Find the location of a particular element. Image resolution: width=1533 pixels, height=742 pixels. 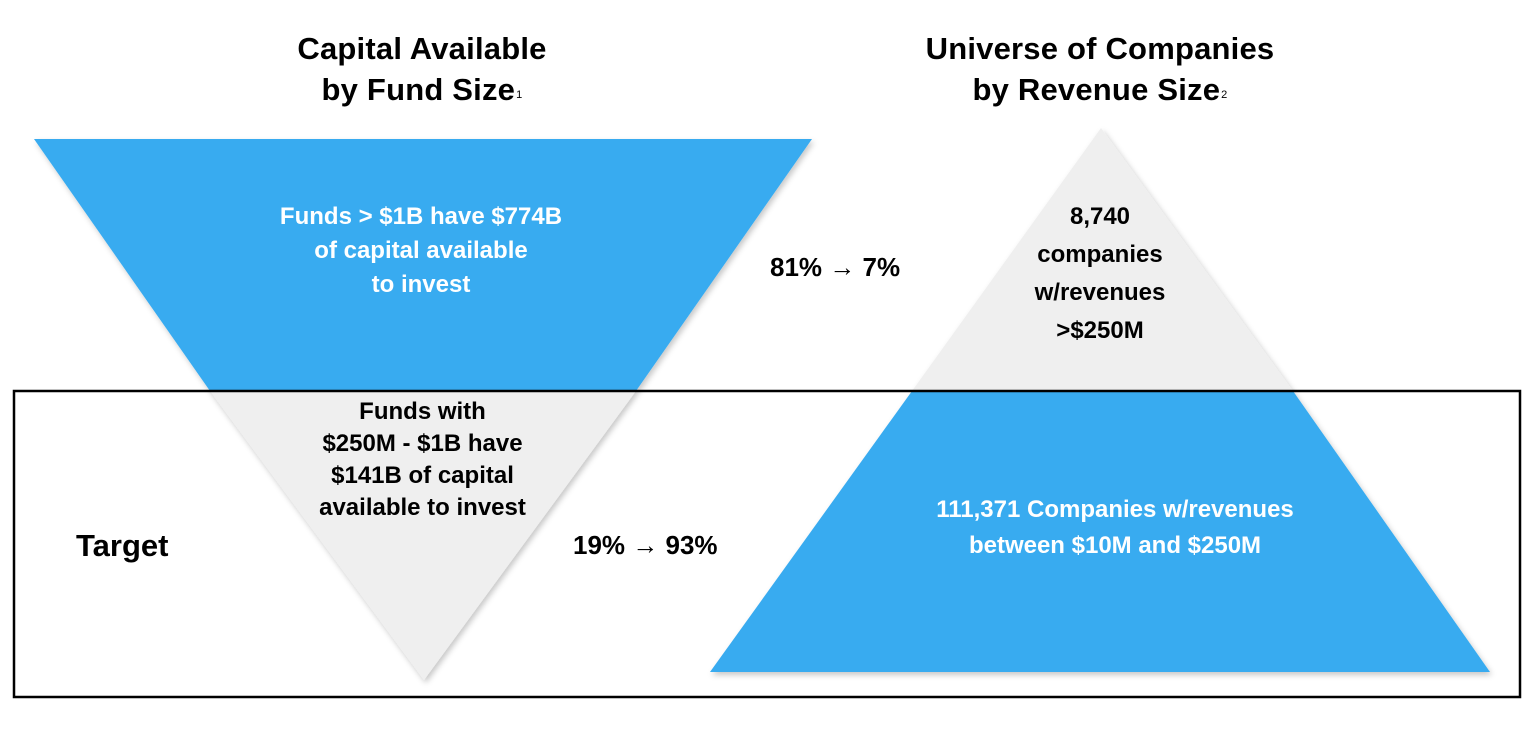

right-title-line2-text: by Revenue Size is located at coordinates (1096, 89).